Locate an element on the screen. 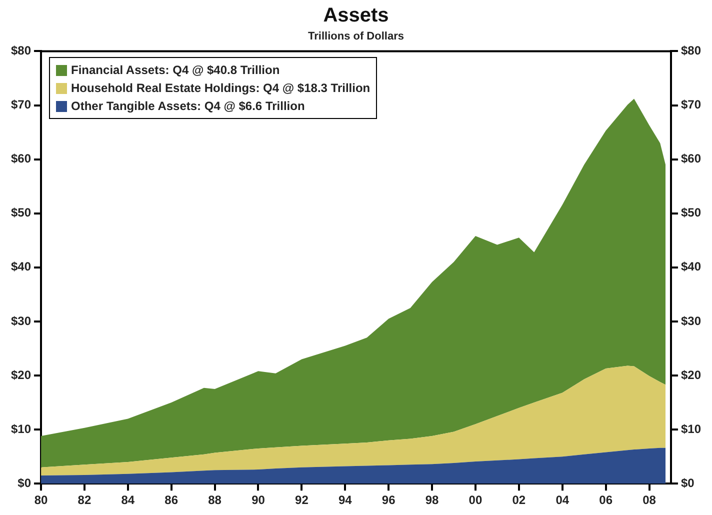 The image size is (712, 515). x-tick-label: 98 is located at coordinates (432, 500).